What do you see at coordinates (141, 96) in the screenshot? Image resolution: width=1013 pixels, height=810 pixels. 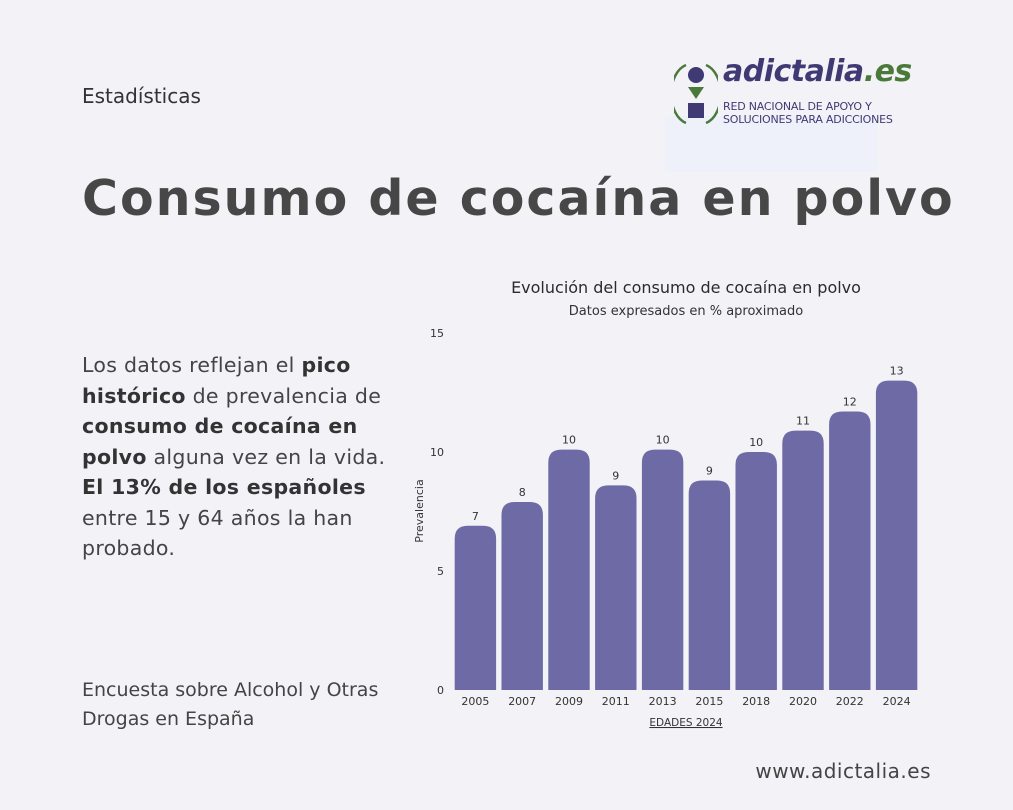 I see `section-label: Estadísticas` at bounding box center [141, 96].